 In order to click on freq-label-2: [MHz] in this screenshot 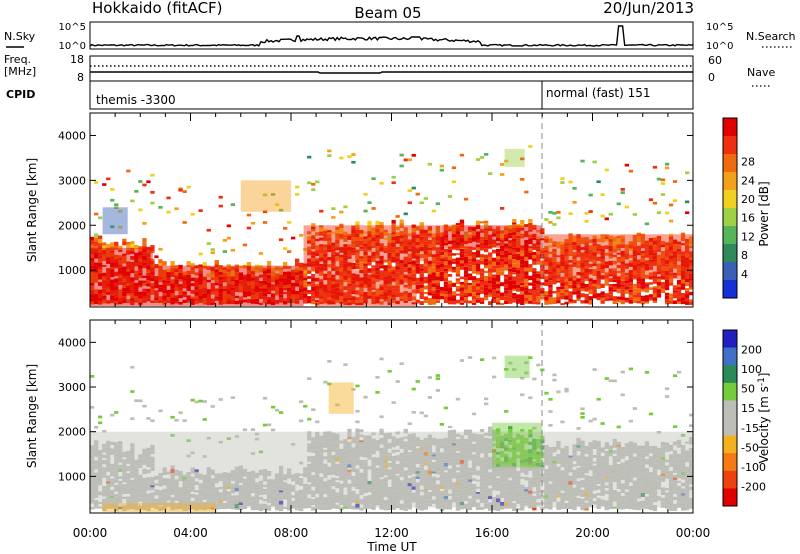, I will do `click(20, 71)`.